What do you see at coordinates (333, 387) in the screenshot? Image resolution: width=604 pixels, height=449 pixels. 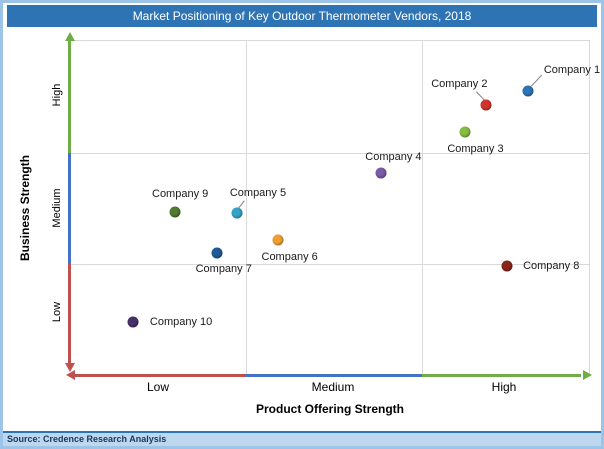 I see `x-tick-medium: Medium` at bounding box center [333, 387].